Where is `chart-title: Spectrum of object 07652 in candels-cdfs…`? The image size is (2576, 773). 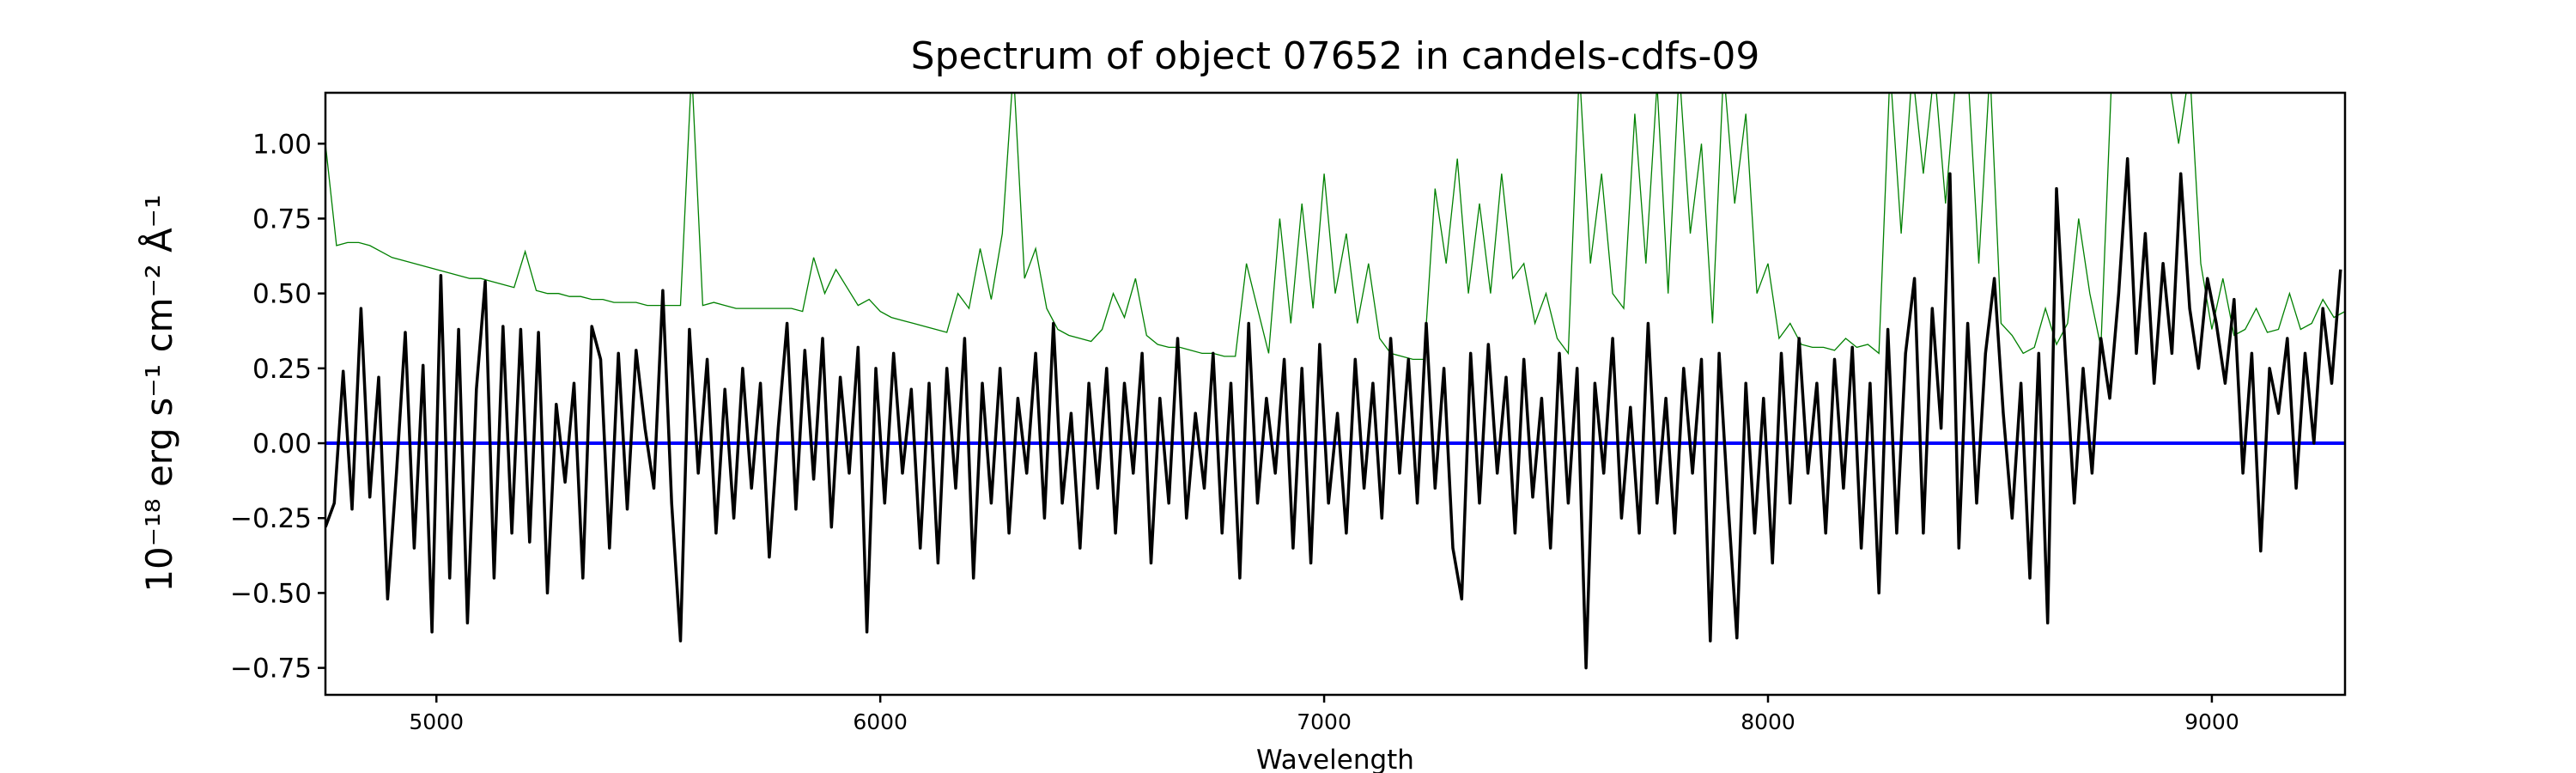
chart-title: Spectrum of object 07652 in candels-cdfs… is located at coordinates (1335, 56).